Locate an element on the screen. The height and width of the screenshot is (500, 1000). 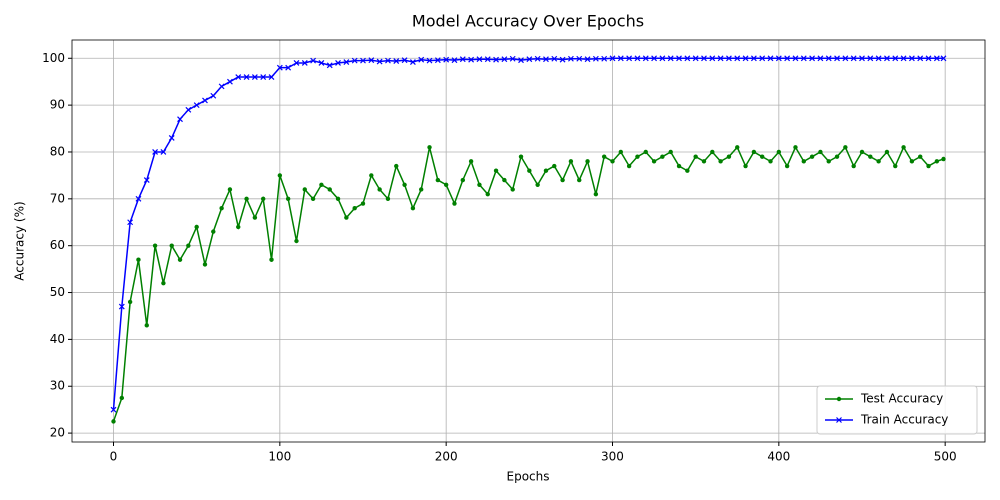
x-tick-label: 0 is located at coordinates (114, 457).